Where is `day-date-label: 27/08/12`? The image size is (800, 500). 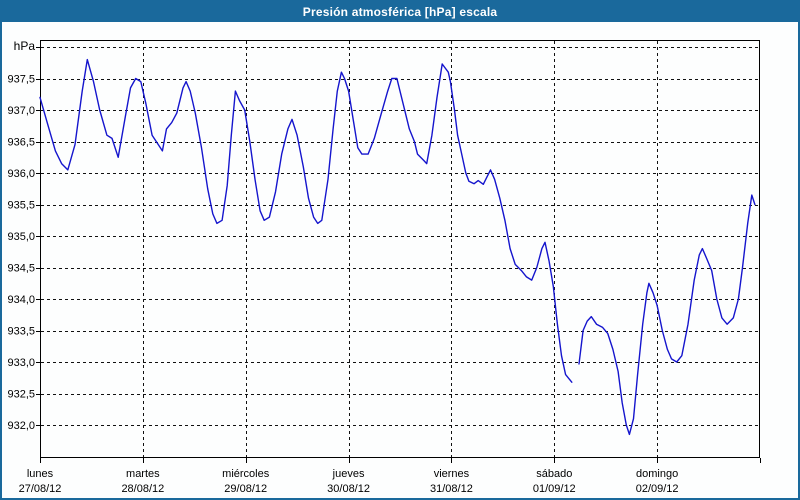 day-date-label: 27/08/12 is located at coordinates (40, 489).